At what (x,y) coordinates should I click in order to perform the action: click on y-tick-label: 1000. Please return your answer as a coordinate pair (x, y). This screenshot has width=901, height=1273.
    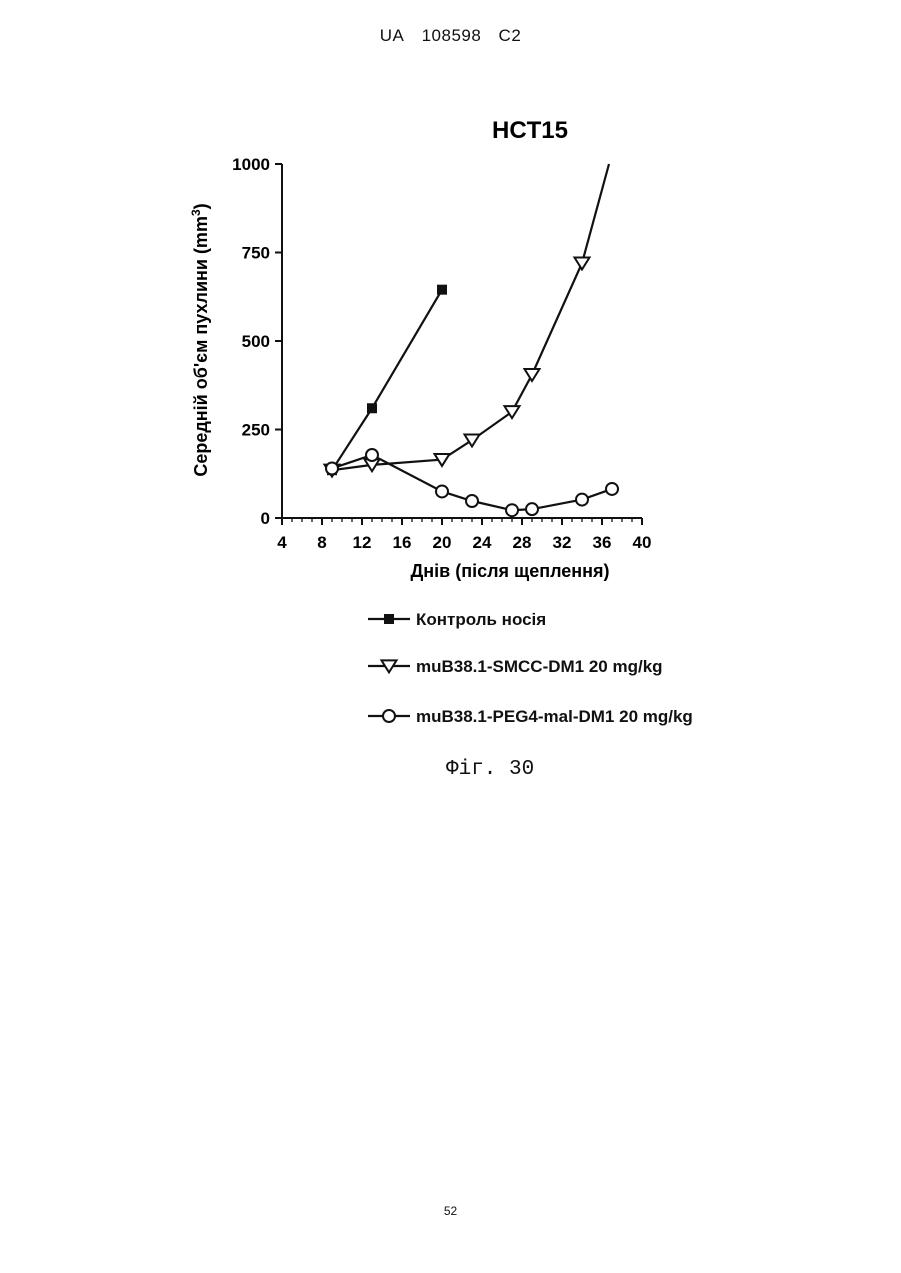
    Looking at the image, I should click on (251, 164).